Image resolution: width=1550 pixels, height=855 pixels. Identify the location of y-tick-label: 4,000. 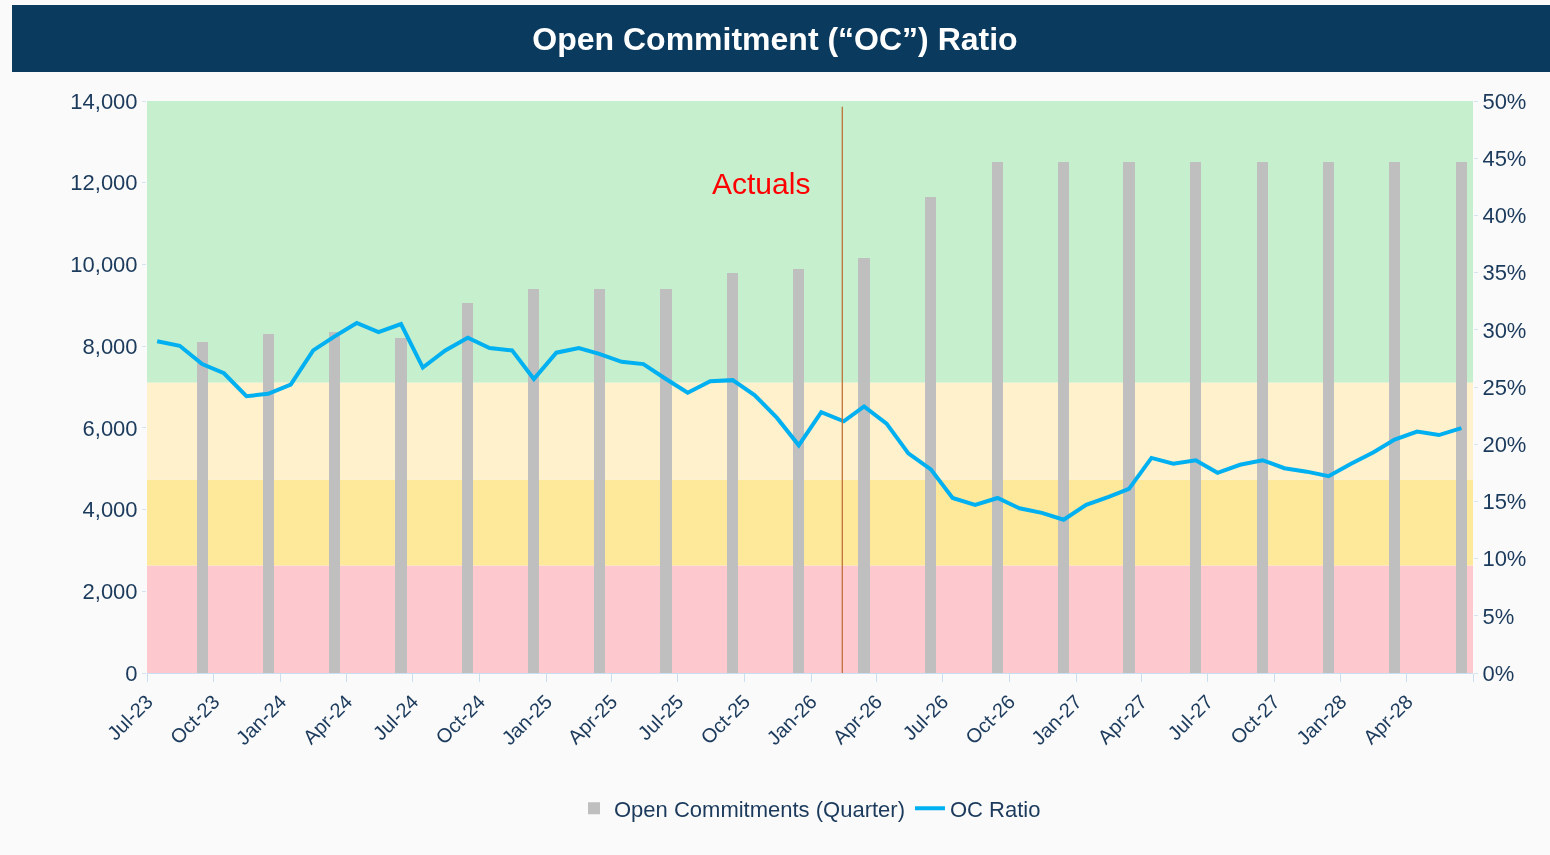
(110, 510).